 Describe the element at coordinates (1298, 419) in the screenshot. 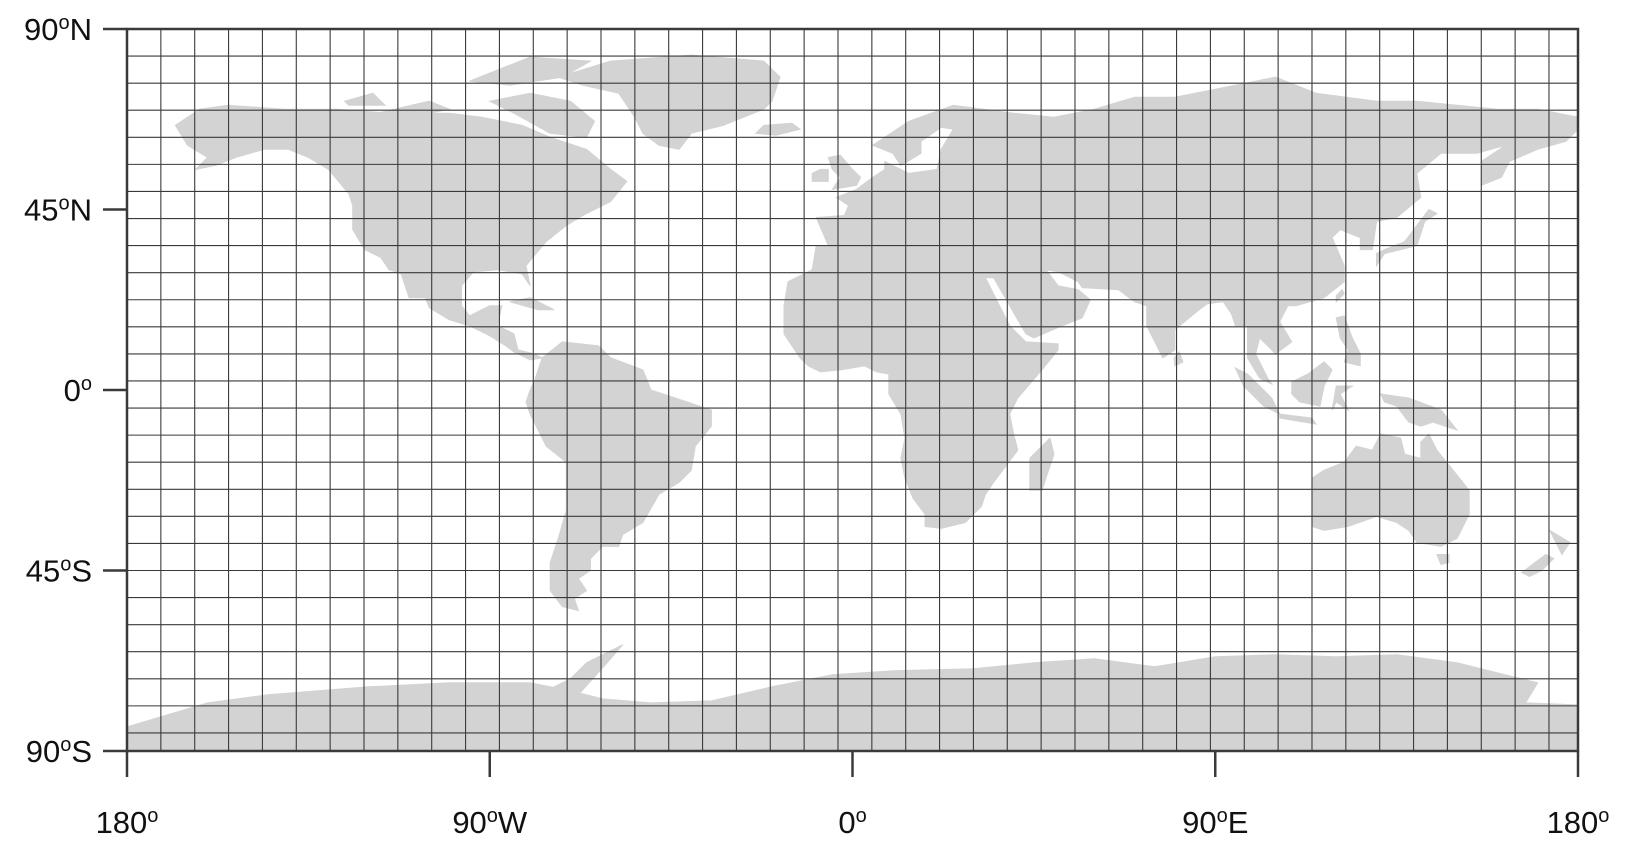

I see `land-java` at that location.